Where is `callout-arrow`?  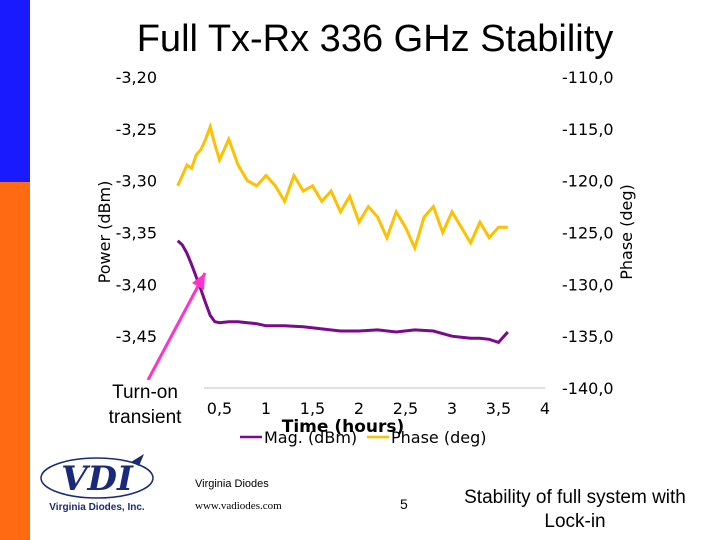 callout-arrow is located at coordinates (176, 326).